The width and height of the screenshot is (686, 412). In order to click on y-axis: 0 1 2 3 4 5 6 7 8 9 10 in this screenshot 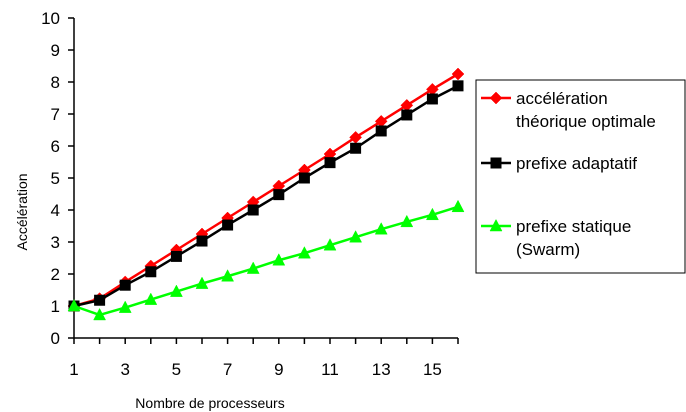, I will do `click(58, 178)`.